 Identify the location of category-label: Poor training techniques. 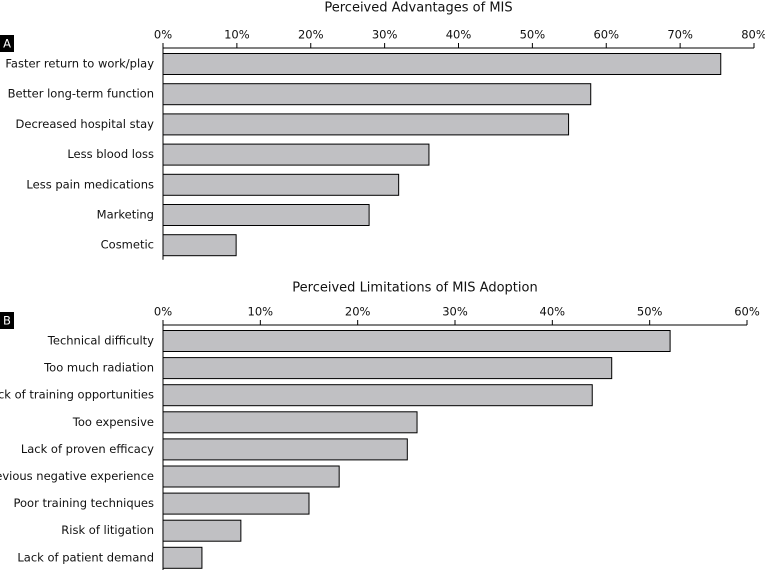
(83, 503).